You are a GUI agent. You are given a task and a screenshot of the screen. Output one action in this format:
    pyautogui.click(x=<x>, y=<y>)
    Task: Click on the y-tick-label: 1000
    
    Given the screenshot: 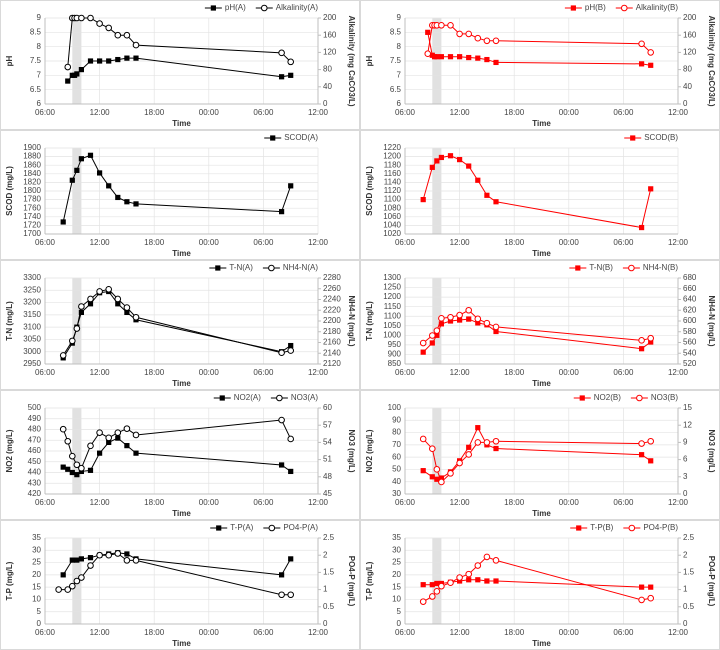 What is the action you would take?
    pyautogui.click(x=392, y=334)
    